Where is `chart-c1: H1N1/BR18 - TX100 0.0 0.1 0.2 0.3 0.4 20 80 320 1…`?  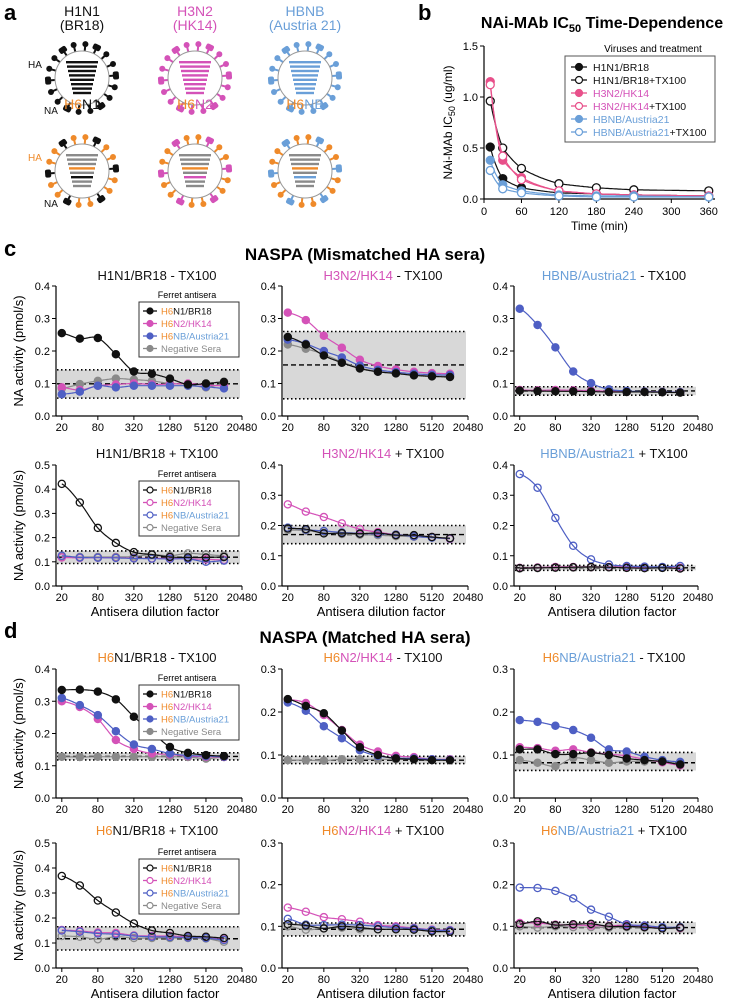 chart-c1: H1N1/BR18 - TX100 0.0 0.1 0.2 0.3 0.4 20 80 320 1… is located at coordinates (134, 351).